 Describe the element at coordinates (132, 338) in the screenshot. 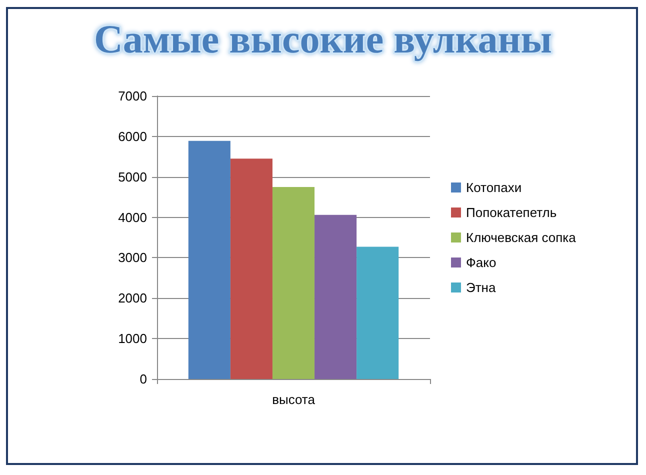

I see `y-tick-label: 1000` at that location.